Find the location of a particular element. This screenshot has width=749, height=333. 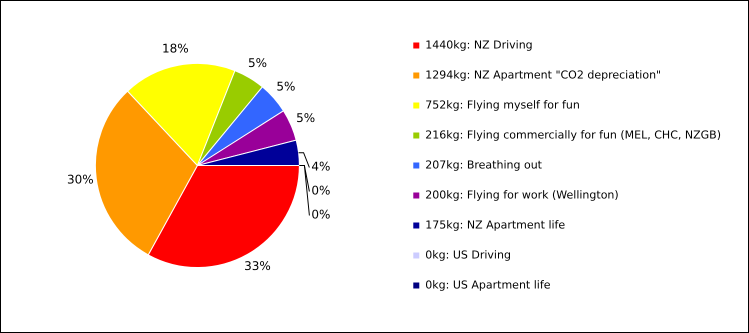

legend-label: 1440kg: NZ Driving is located at coordinates (479, 45).